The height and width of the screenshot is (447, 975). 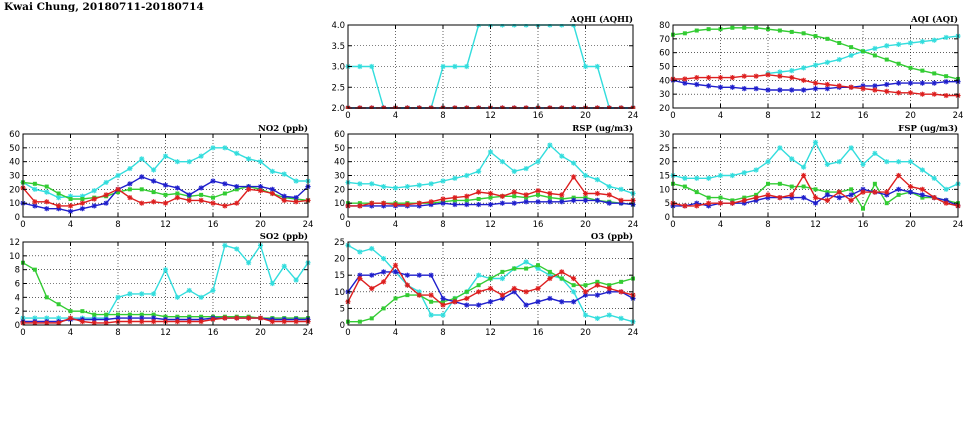 I want to click on x-tick-label: 8, so click(x=767, y=116).